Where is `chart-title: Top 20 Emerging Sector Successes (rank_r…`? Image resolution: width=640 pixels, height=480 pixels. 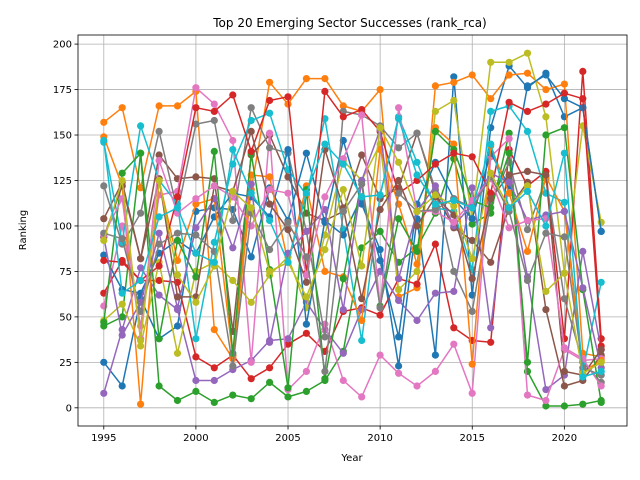 chart-title: Top 20 Emerging Sector Successes (rank_r… is located at coordinates (349, 23).